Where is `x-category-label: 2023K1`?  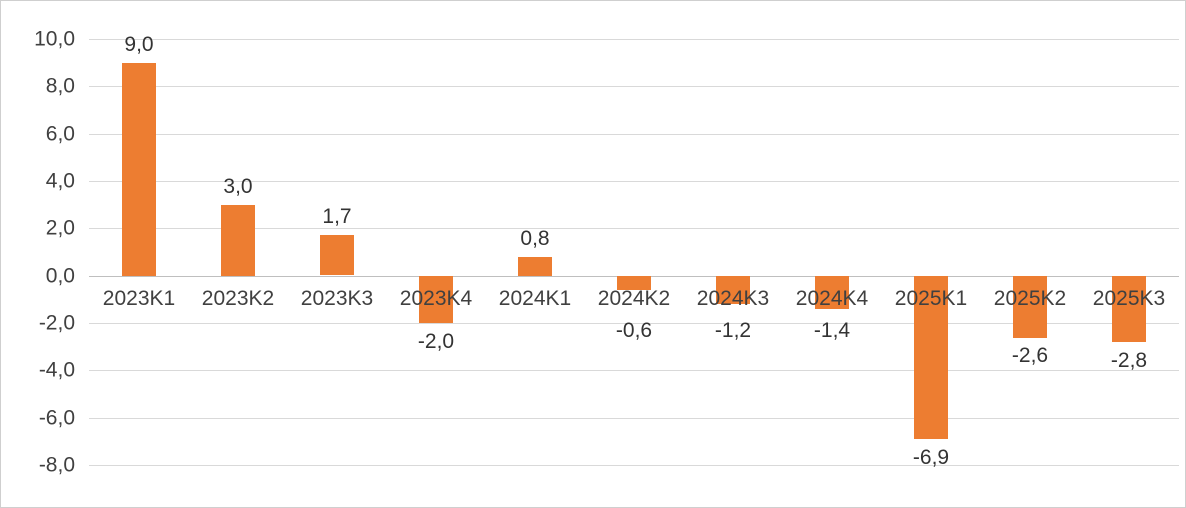
x-category-label: 2023K1 is located at coordinates (139, 298).